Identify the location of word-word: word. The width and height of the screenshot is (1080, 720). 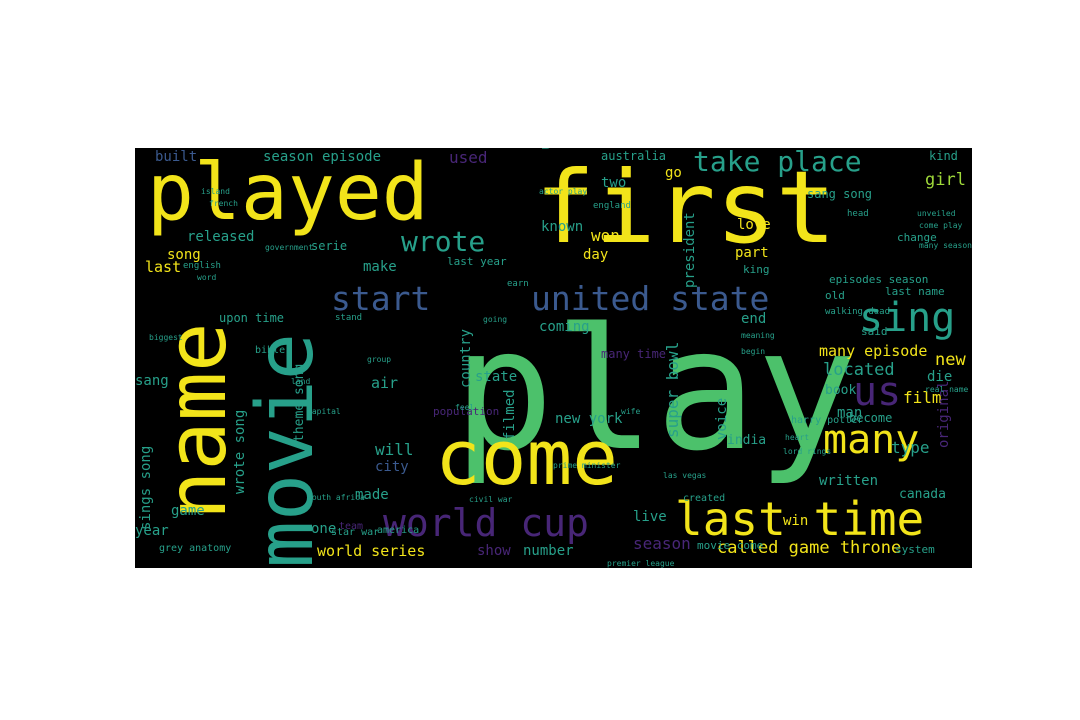
(207, 277).